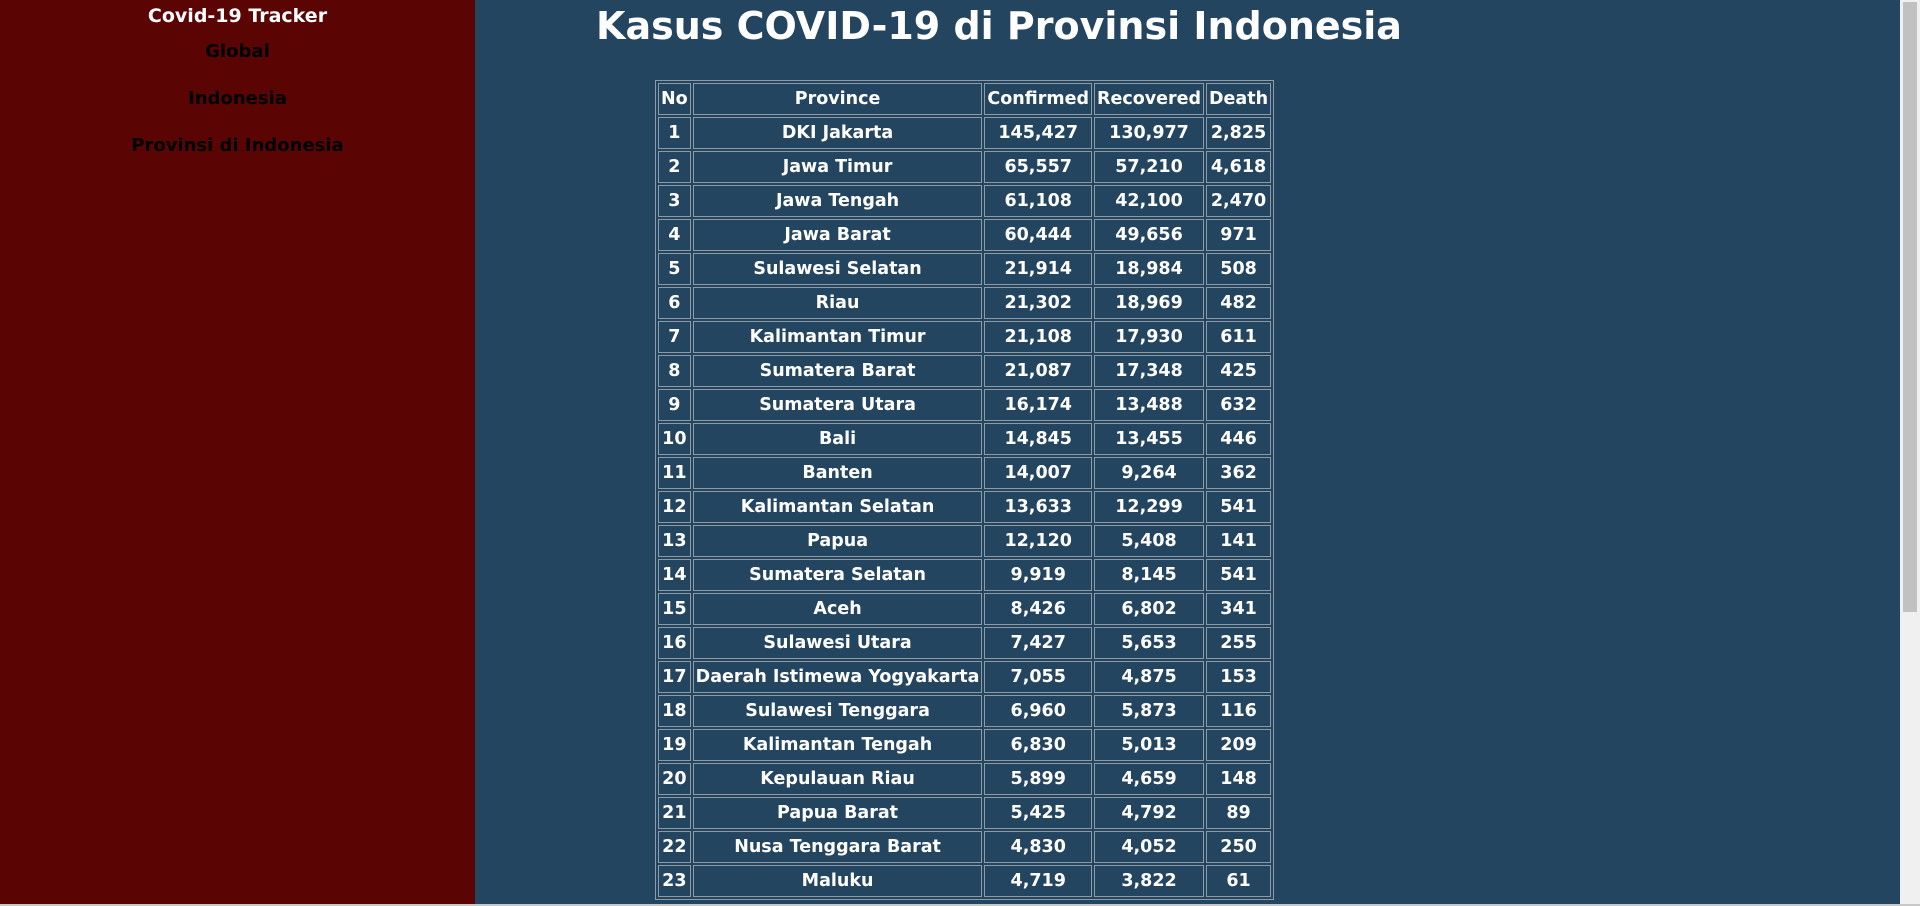  I want to click on table-row: 12 Kalimantan Selatan 13,633 12,299 541, so click(965, 507).